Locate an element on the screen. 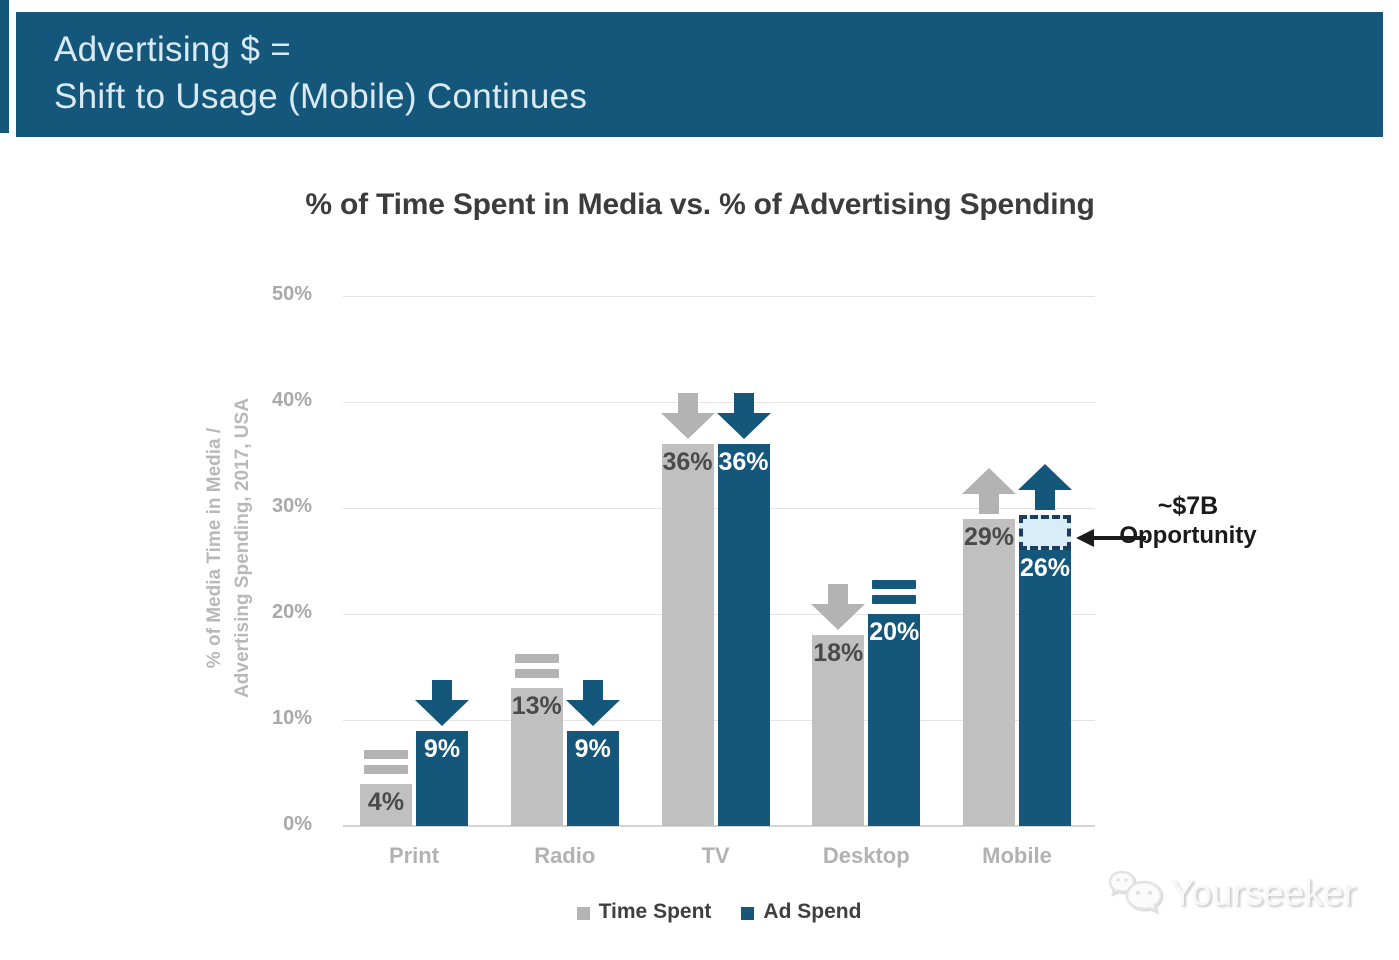 The width and height of the screenshot is (1399, 960). bar-radio-time-spent: 13% is located at coordinates (536, 757).